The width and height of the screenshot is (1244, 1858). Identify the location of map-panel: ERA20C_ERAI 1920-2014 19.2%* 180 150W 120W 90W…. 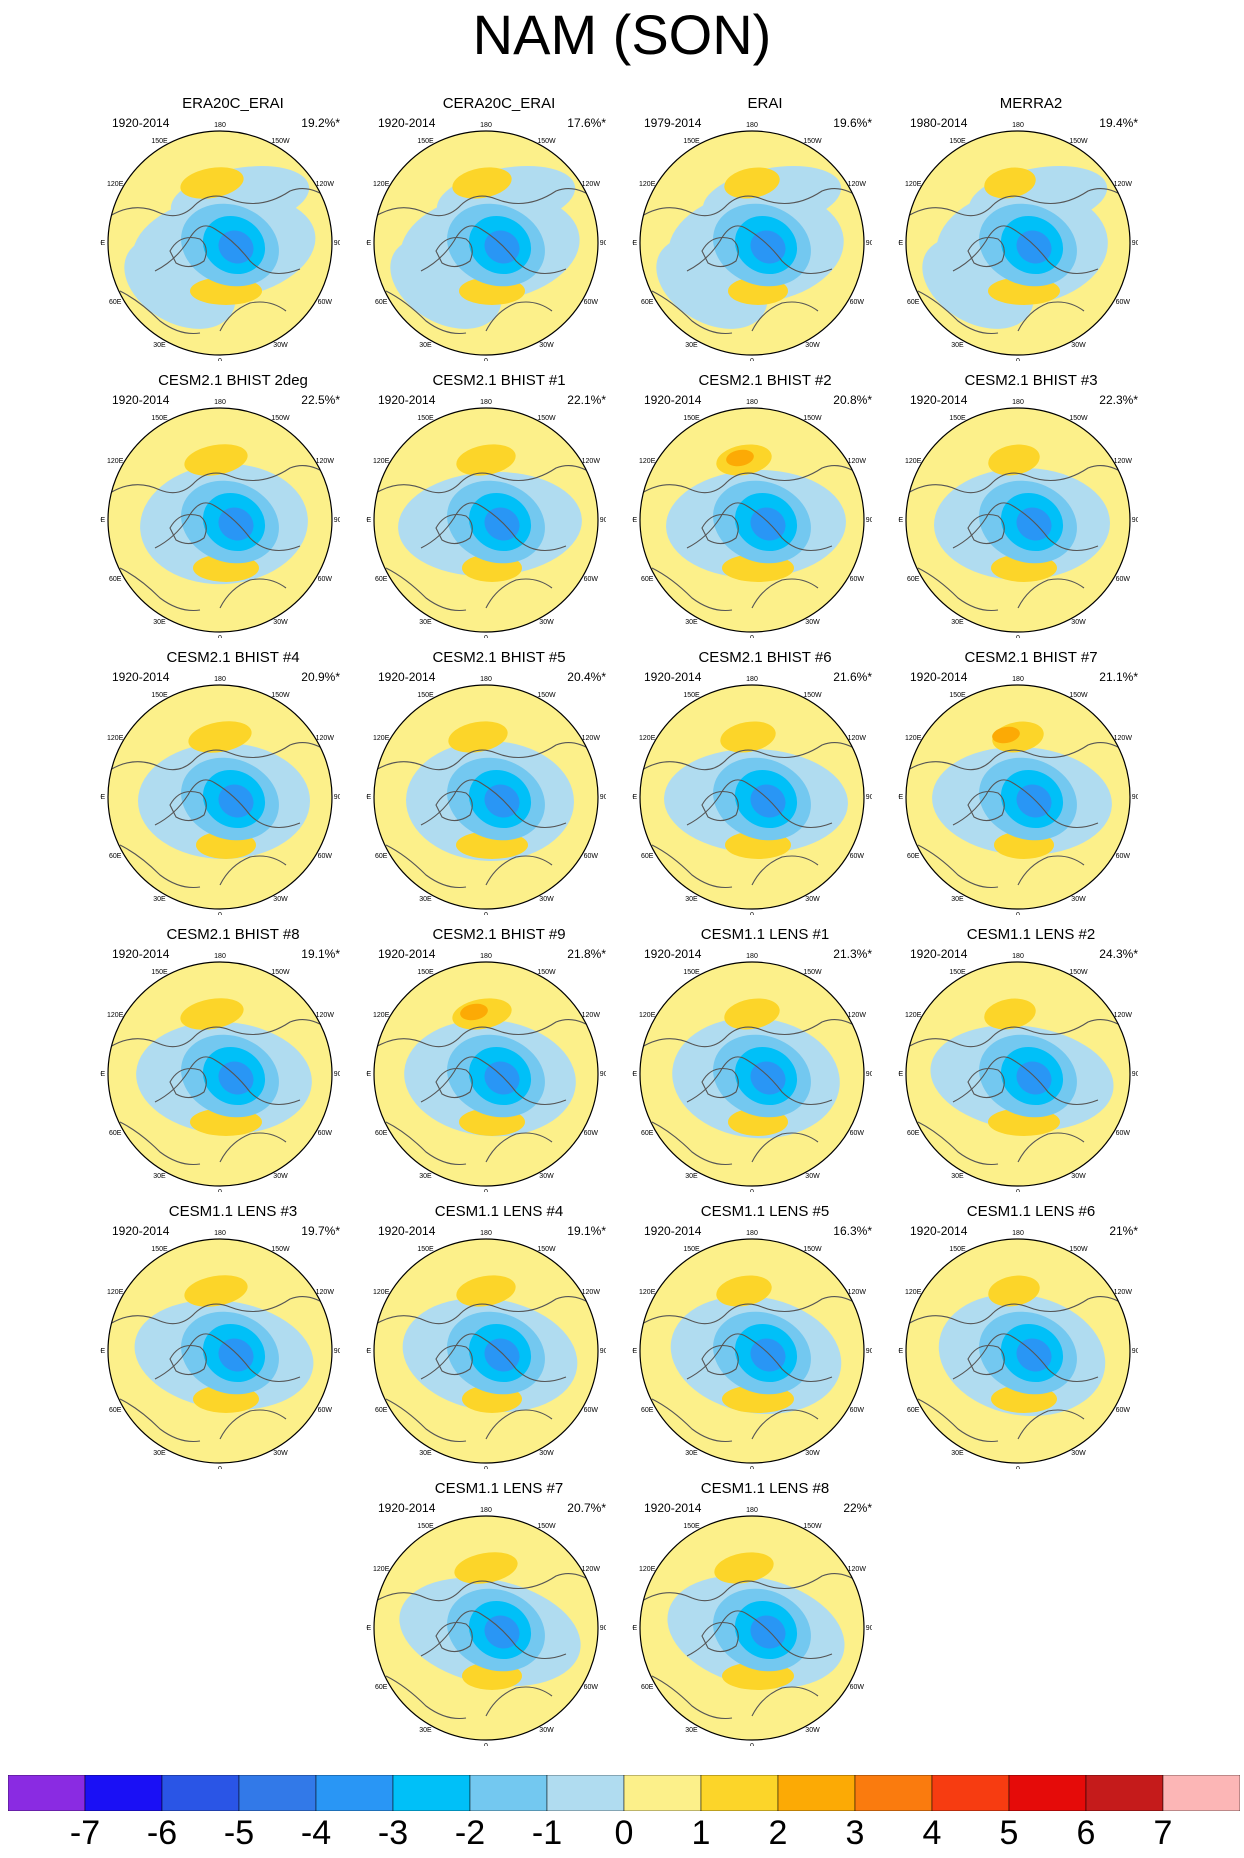
(233, 228).